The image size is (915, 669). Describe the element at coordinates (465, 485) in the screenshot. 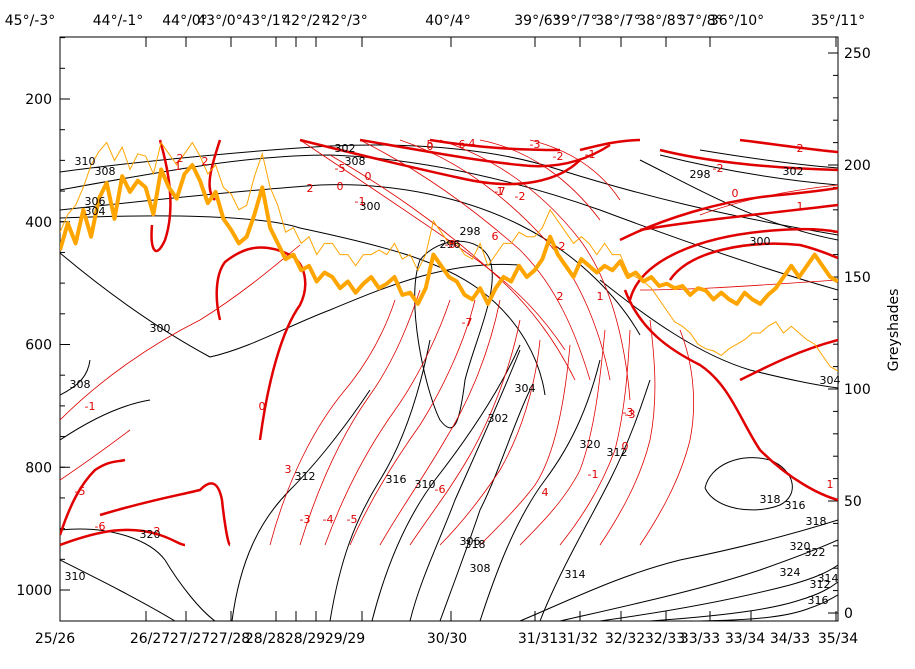

I see `isoline-theta-304c` at that location.